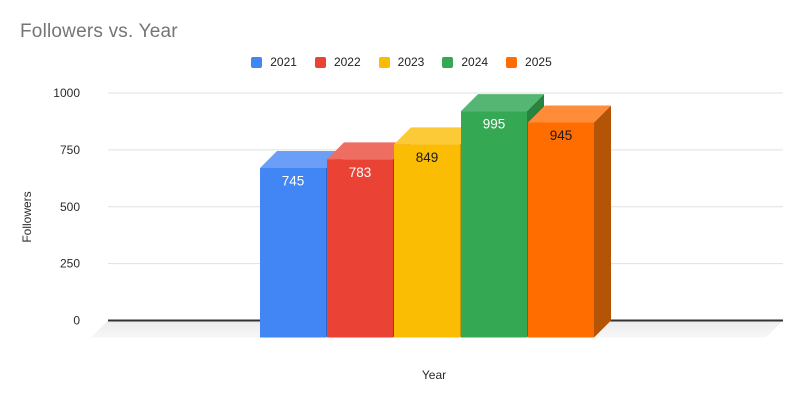  Describe the element at coordinates (70, 264) in the screenshot. I see `y-tick-label: 250` at that location.